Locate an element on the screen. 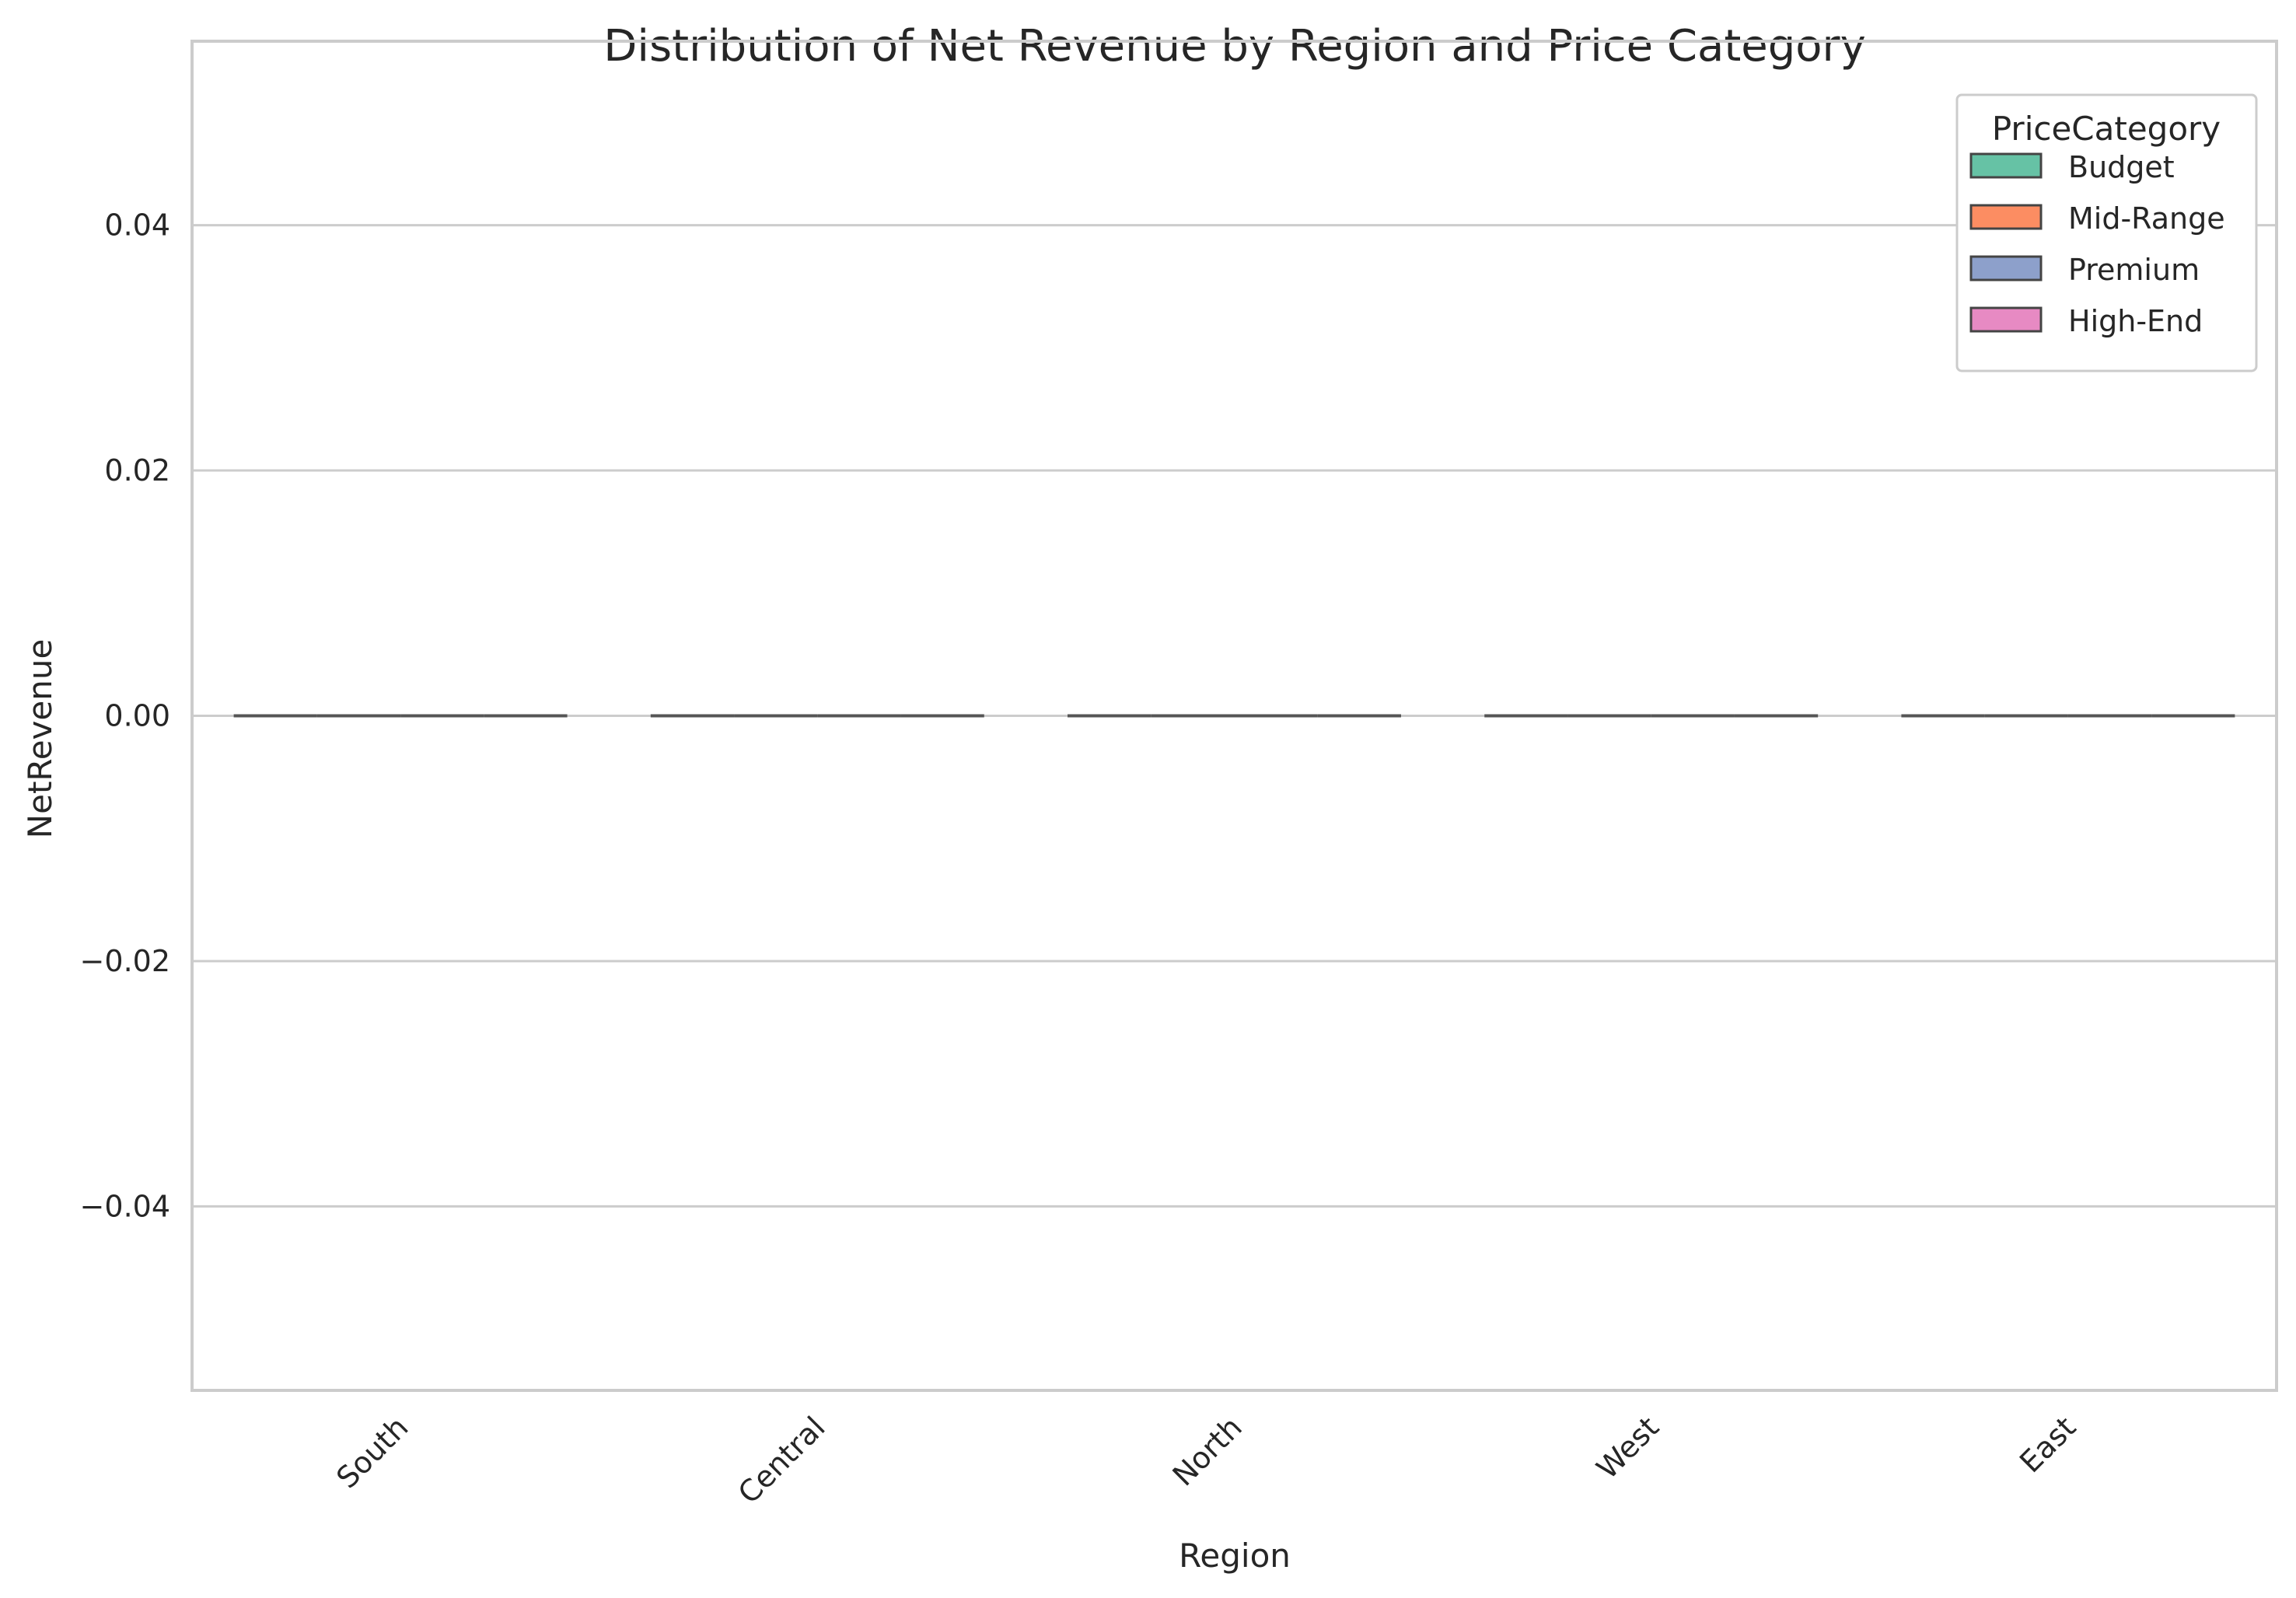 The image size is (2296, 1598). y-axis-label: NetRevenue is located at coordinates (40, 739).